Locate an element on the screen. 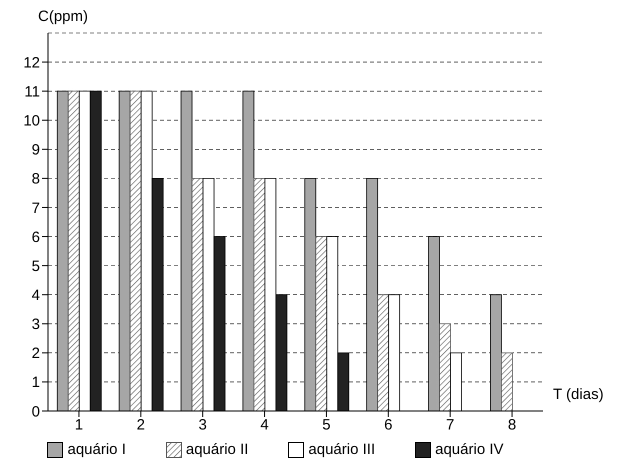 This screenshot has height=476, width=641. x-tick-label: 6 is located at coordinates (388, 425).